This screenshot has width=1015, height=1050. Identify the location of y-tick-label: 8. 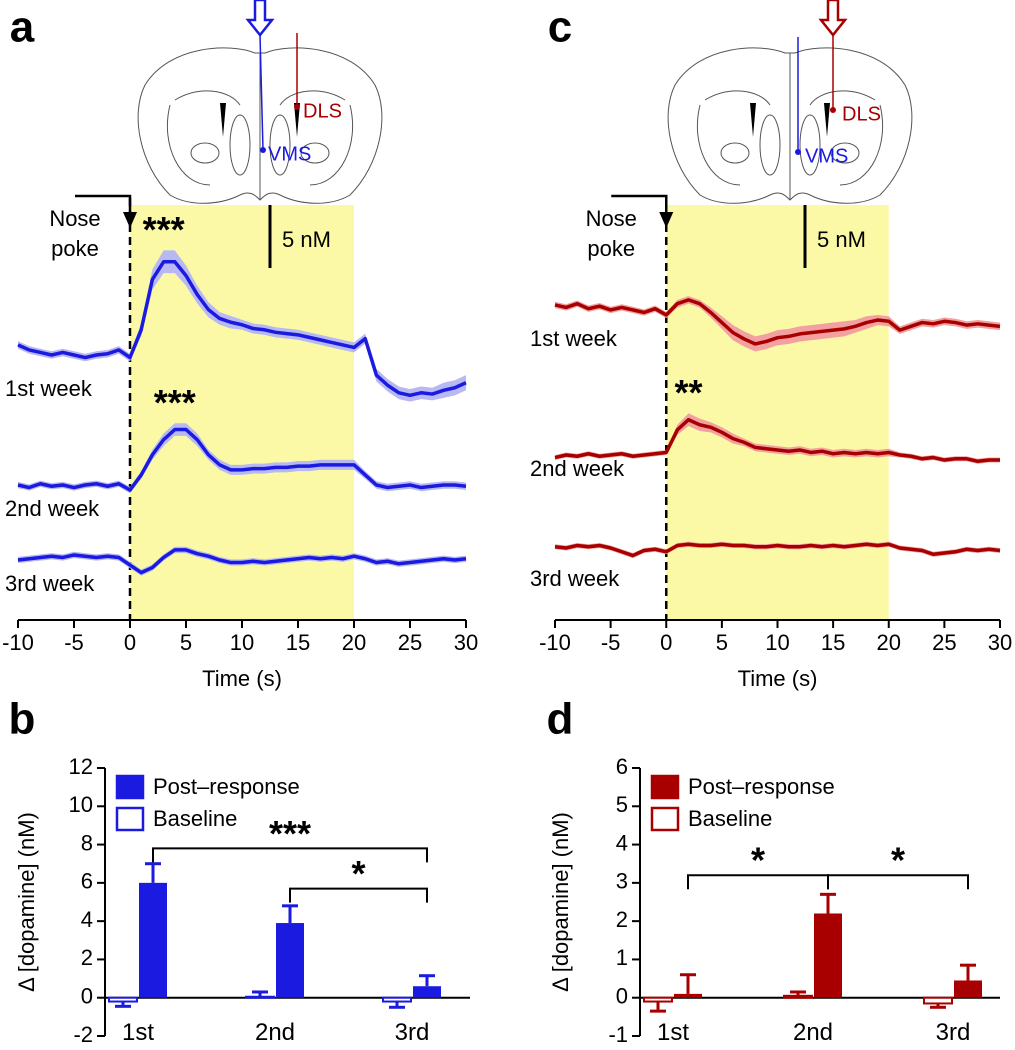
(87, 842).